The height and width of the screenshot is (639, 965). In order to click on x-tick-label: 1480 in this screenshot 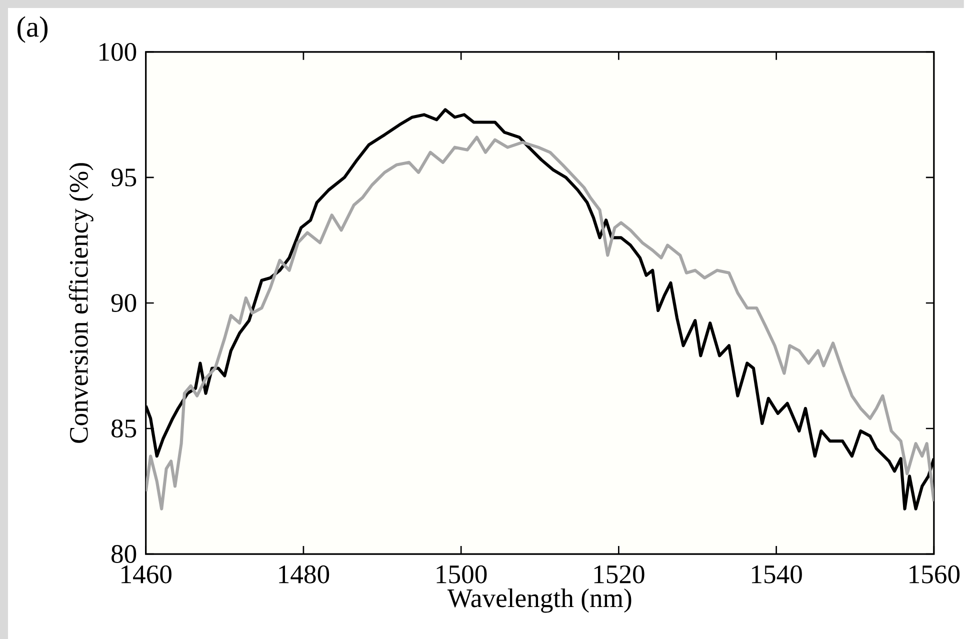, I will do `click(304, 574)`.